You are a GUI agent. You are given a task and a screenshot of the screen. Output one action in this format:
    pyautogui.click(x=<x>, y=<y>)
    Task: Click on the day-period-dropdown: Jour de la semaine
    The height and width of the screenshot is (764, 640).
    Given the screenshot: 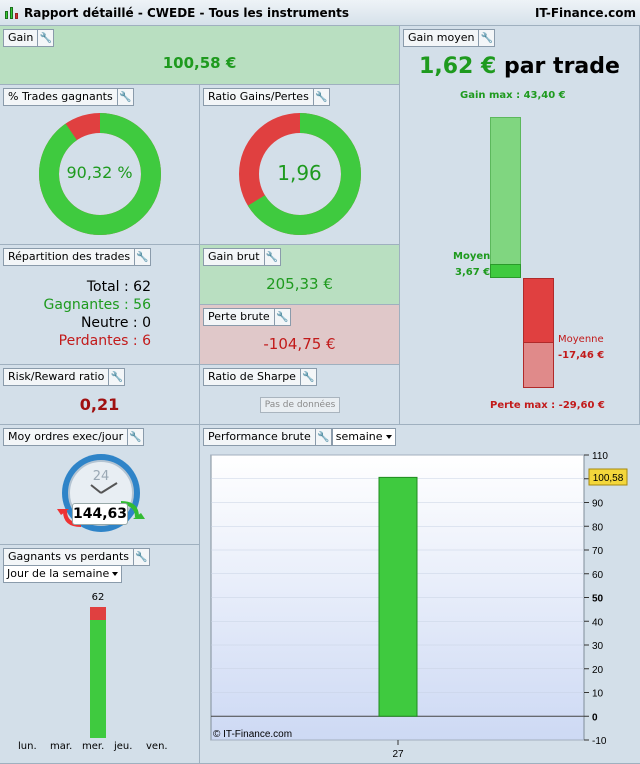 What is the action you would take?
    pyautogui.click(x=63, y=574)
    